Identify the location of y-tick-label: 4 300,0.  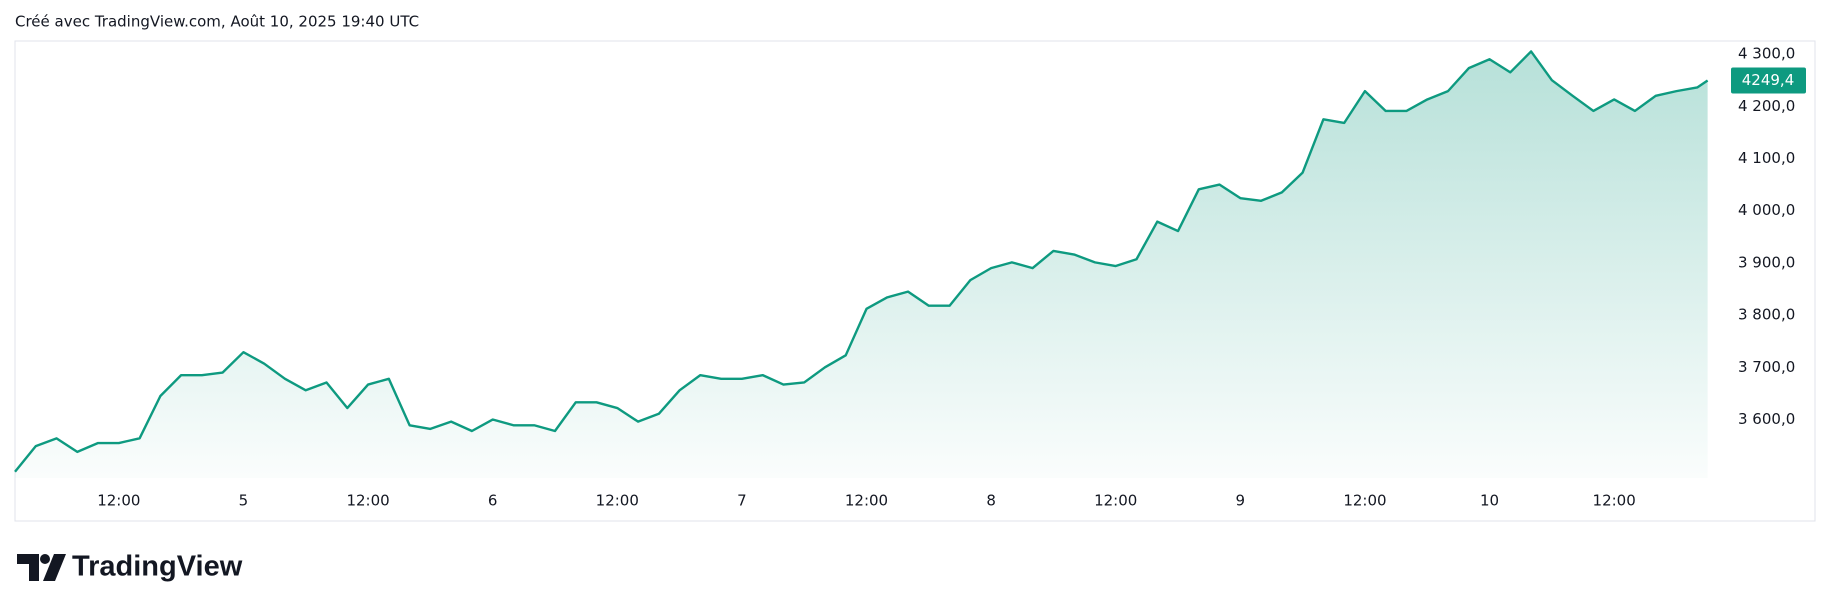
(1766, 54).